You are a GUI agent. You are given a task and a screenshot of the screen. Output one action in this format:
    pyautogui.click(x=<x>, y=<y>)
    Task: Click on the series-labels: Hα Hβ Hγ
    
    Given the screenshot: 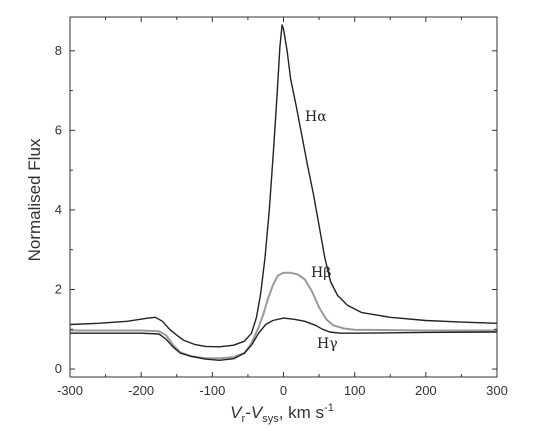 What is the action you would take?
    pyautogui.click(x=321, y=230)
    